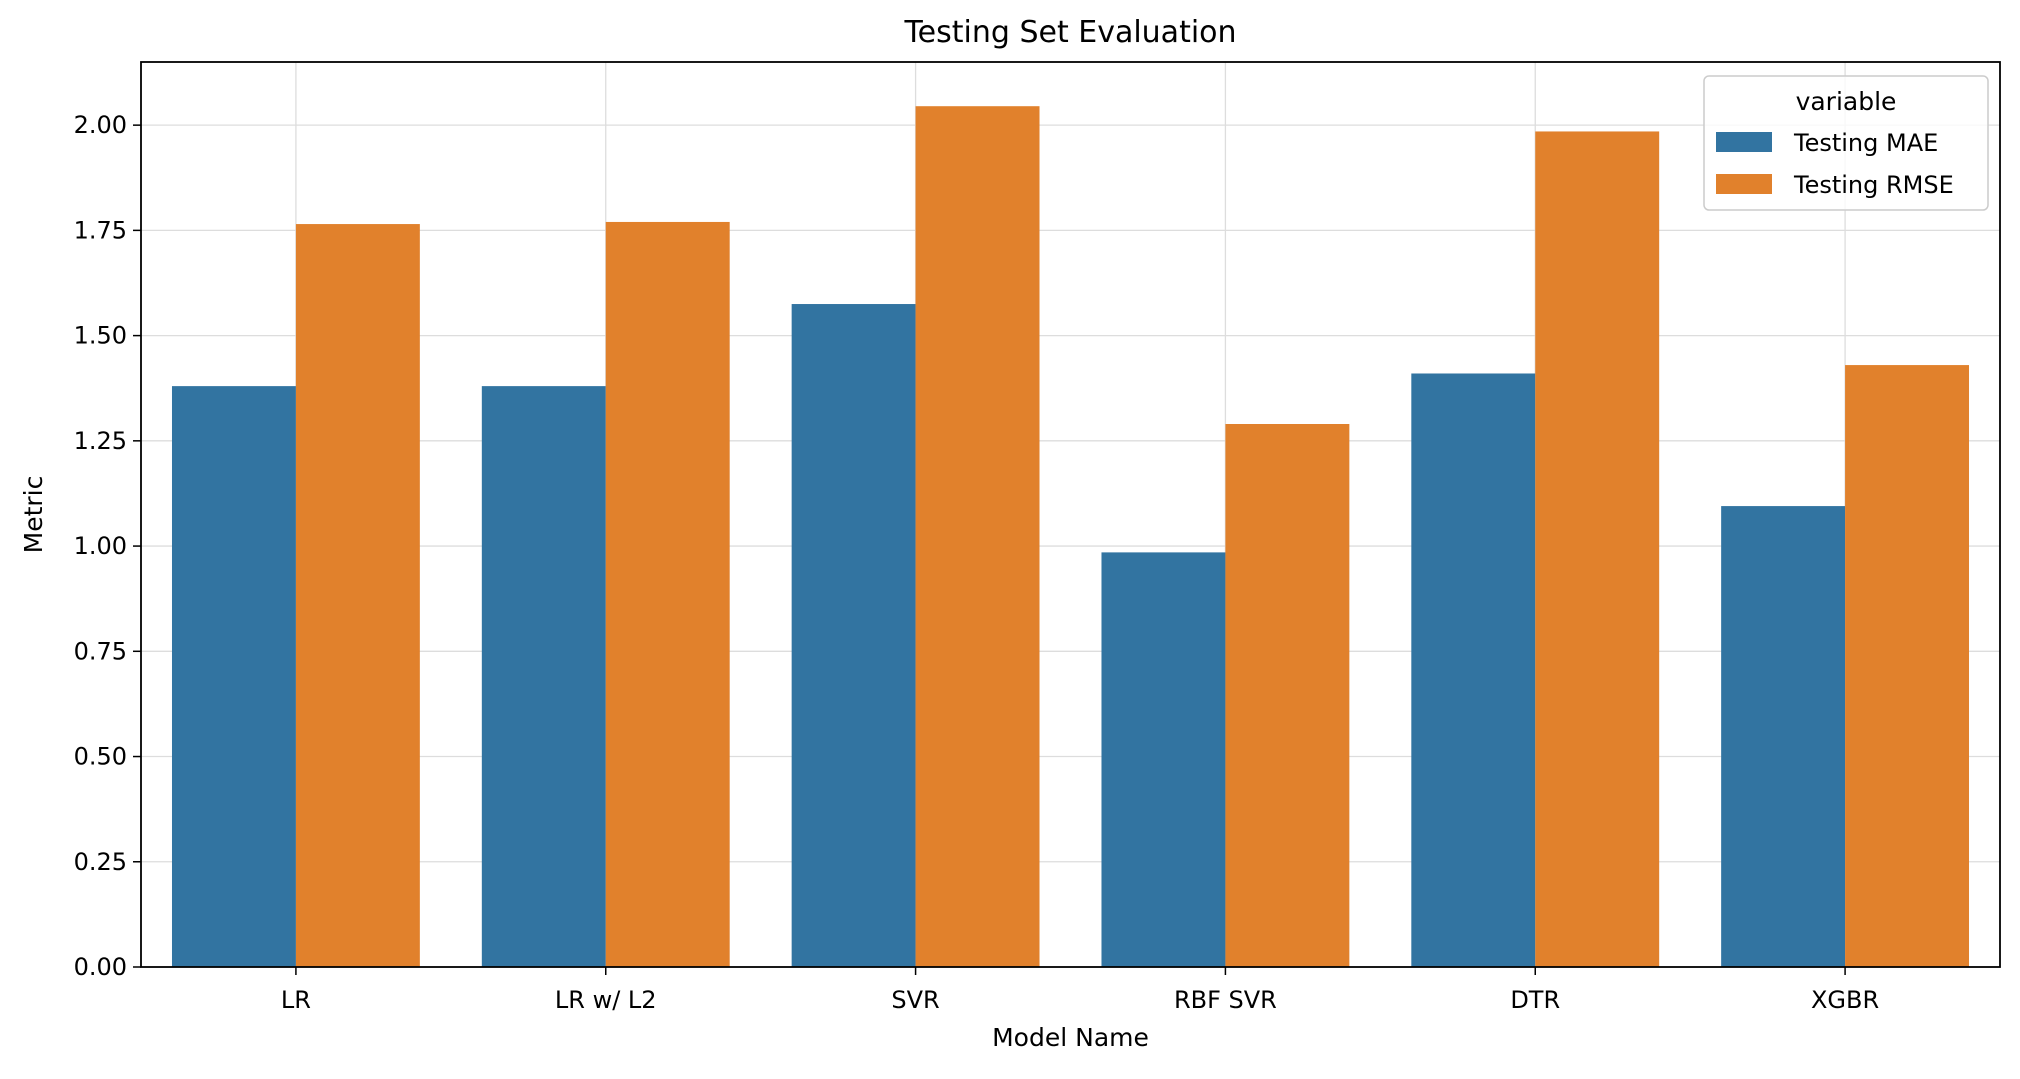 This screenshot has height=1079, width=2020. I want to click on y-tick-label: 0.50, so click(100, 757).